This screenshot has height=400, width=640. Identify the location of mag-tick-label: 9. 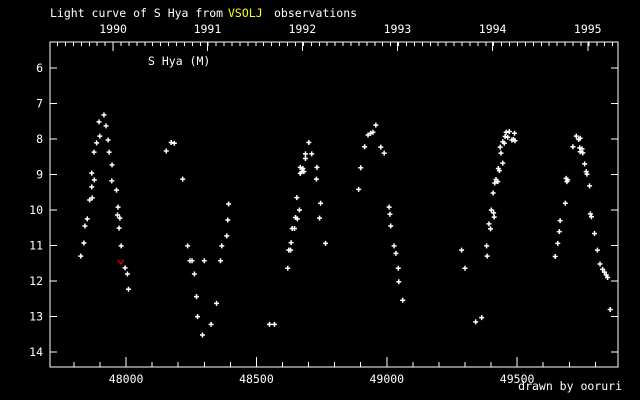
(39, 174).